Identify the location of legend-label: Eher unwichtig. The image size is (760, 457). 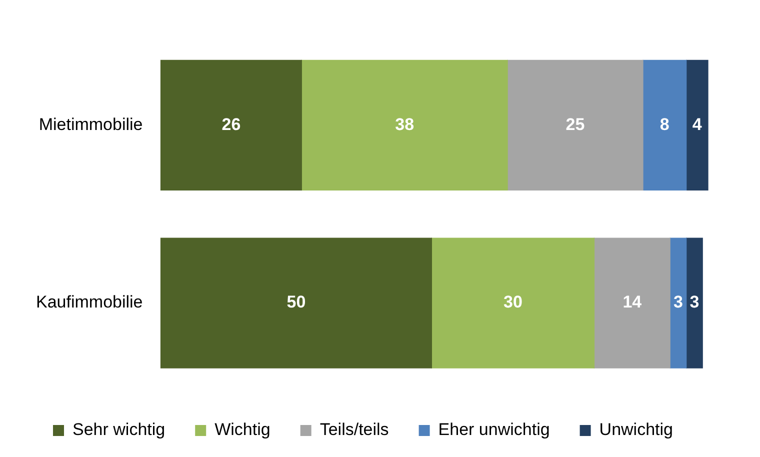
(494, 430).